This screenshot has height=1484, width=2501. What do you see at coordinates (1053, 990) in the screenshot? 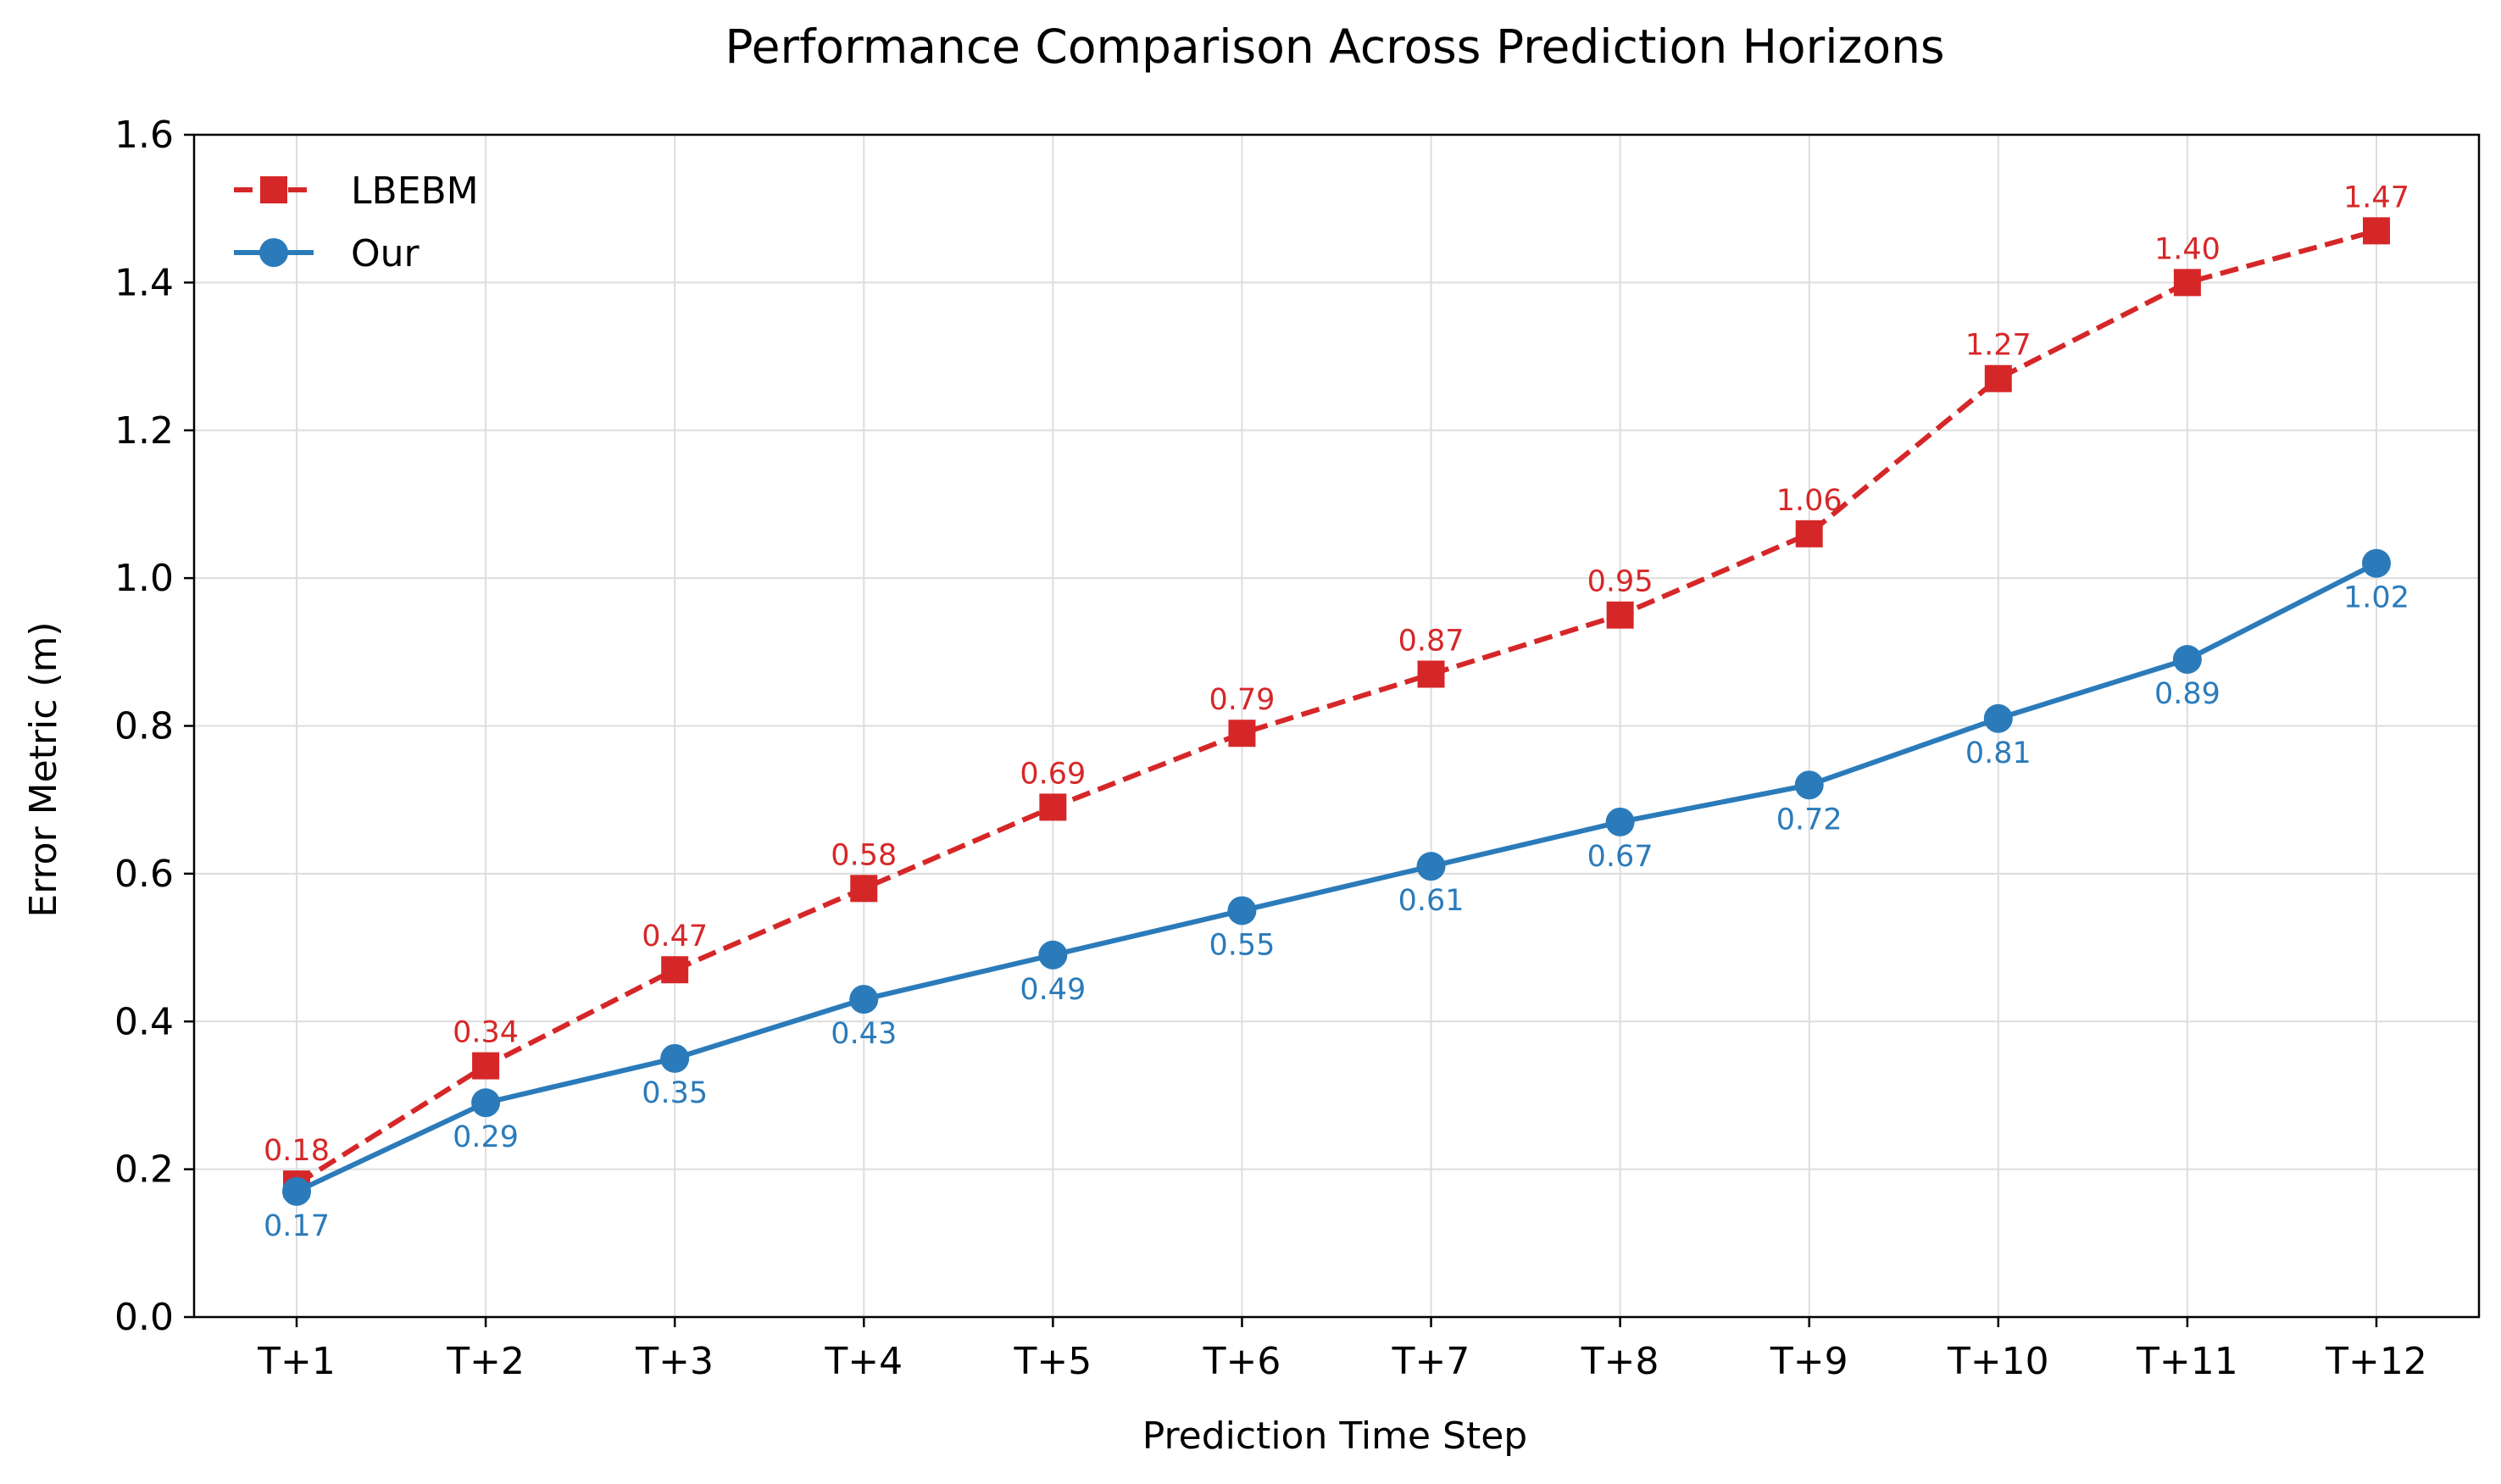
I see `our-data-label: 0.49` at bounding box center [1053, 990].